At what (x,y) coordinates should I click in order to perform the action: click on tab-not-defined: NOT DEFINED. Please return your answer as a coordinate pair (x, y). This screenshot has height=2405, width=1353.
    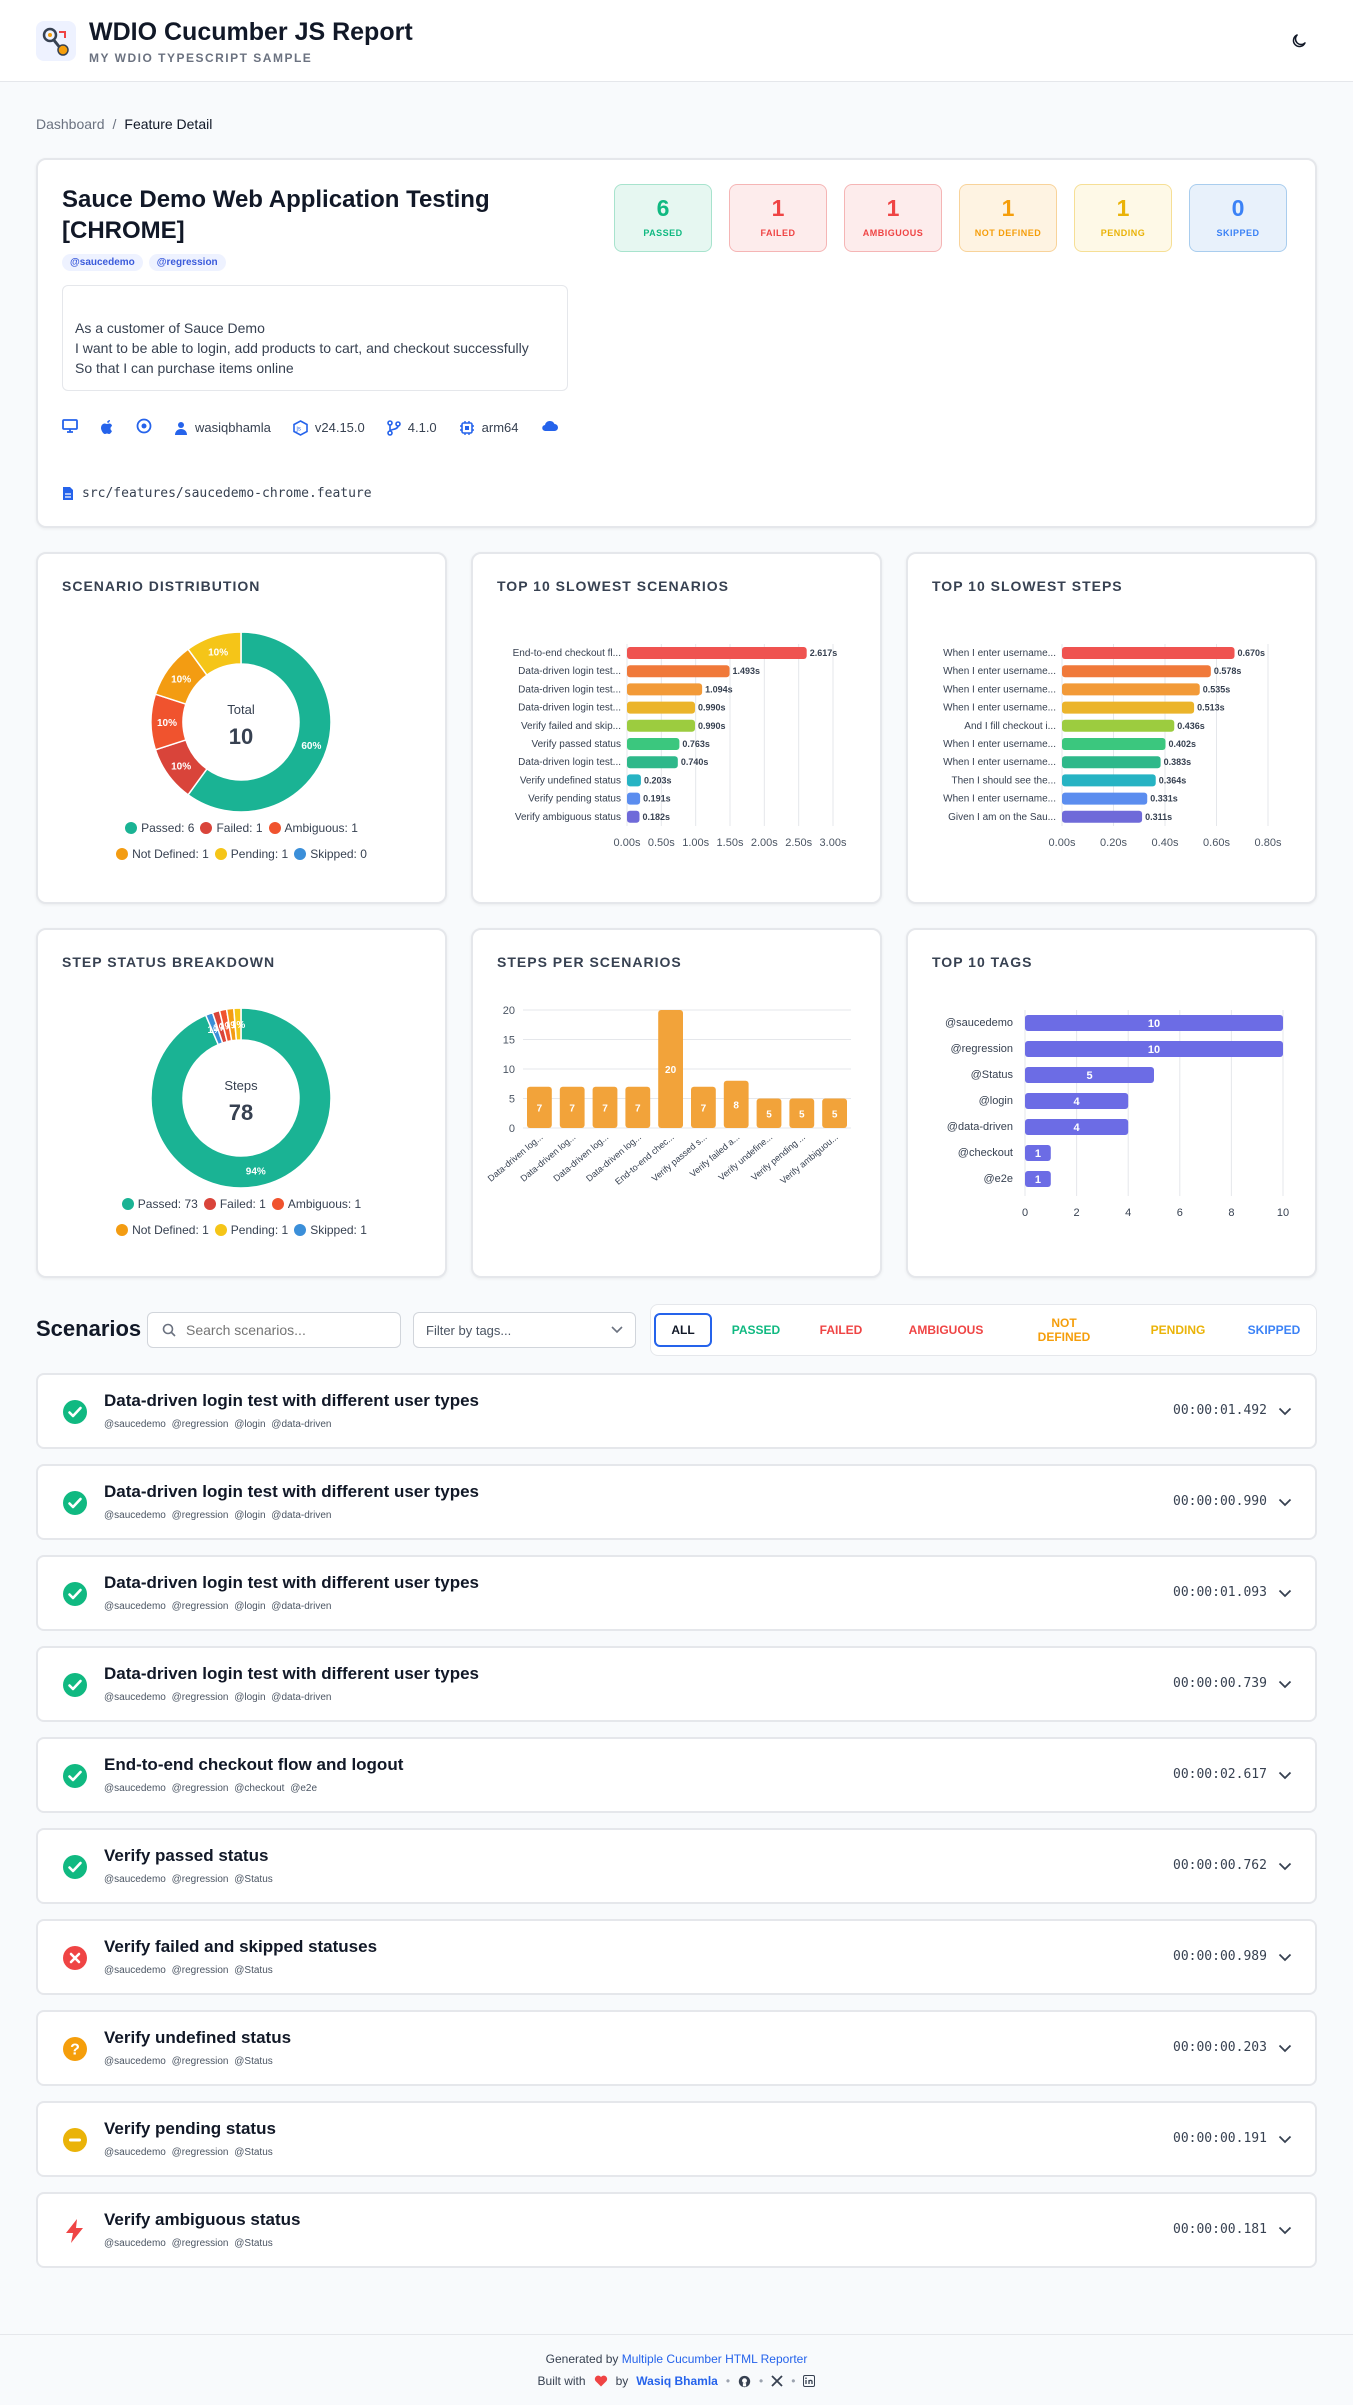
    Looking at the image, I should click on (1064, 1330).